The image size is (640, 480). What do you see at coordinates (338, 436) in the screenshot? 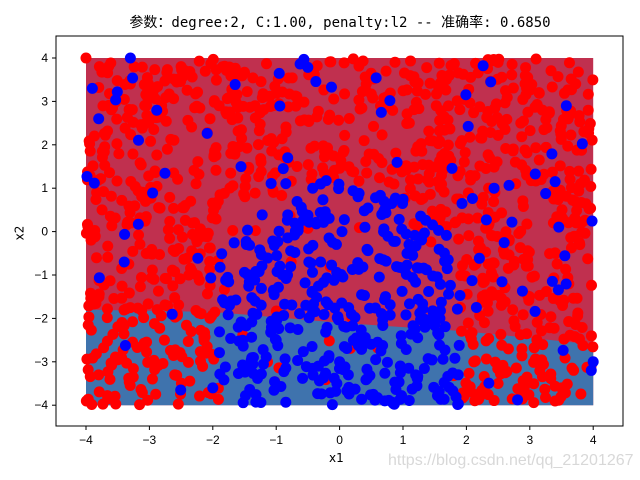
I see `x-axis-ticks: −4 −3 −2 −1 0 1 2 3 4` at bounding box center [338, 436].